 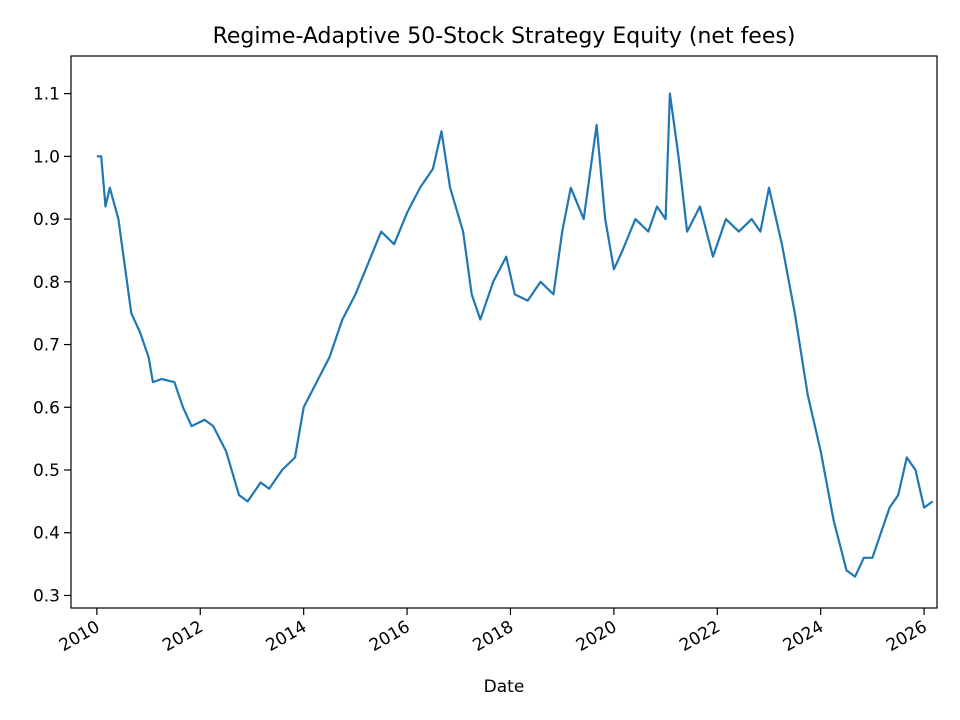 I want to click on y-tick-label: 0.7, so click(x=46, y=346).